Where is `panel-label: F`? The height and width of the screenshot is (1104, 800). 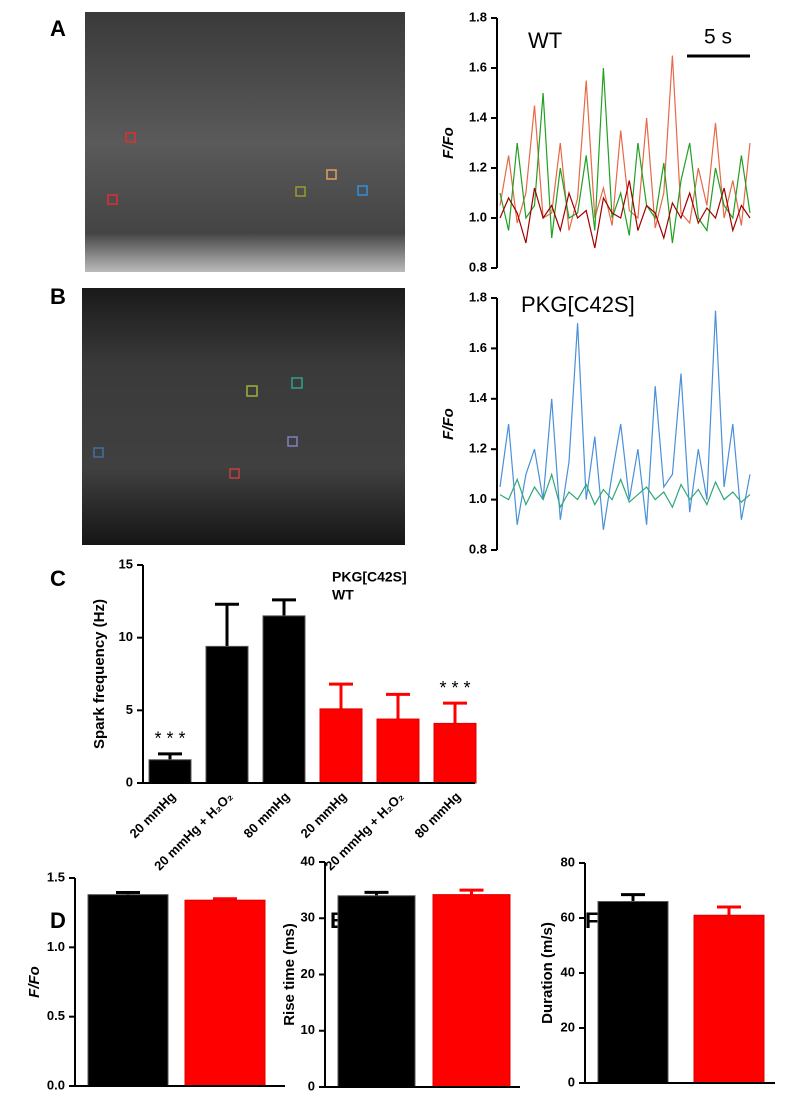 panel-label: F is located at coordinates (591, 920).